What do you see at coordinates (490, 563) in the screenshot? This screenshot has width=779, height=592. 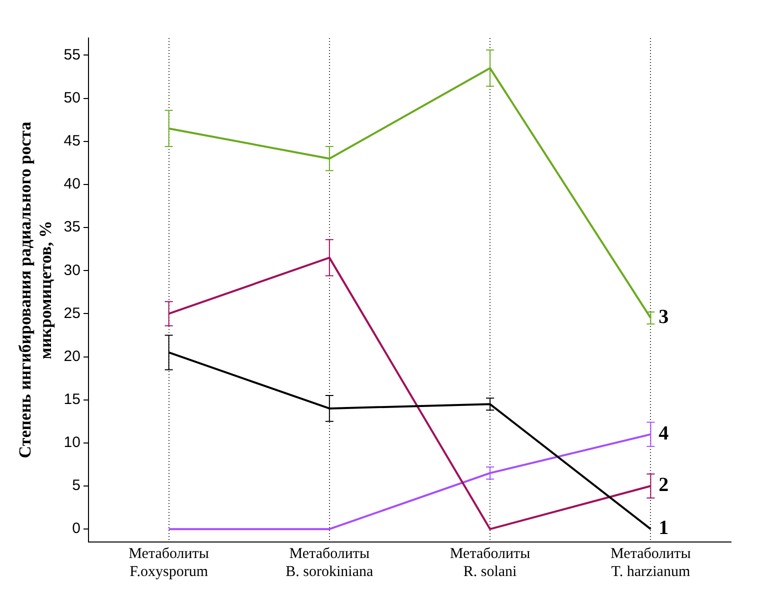 I see `x-tick-label: Метаболиты R. solani` at bounding box center [490, 563].